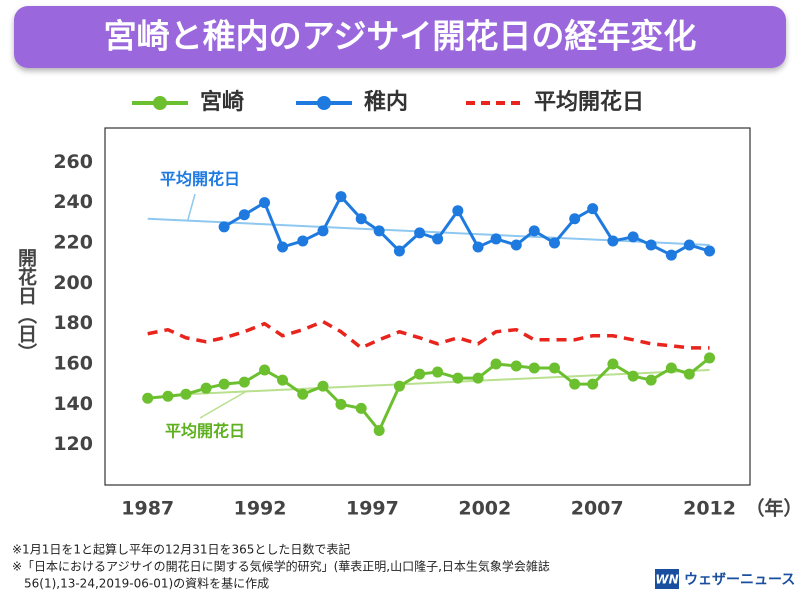 The width and height of the screenshot is (800, 600). What do you see at coordinates (428, 334) in the screenshot?
I see `average-line` at bounding box center [428, 334].